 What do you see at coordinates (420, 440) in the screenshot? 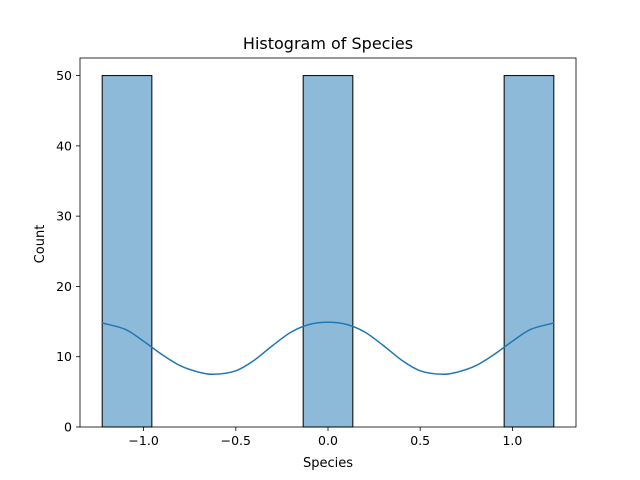
I see `x-tick-label-4: 0.5` at bounding box center [420, 440].